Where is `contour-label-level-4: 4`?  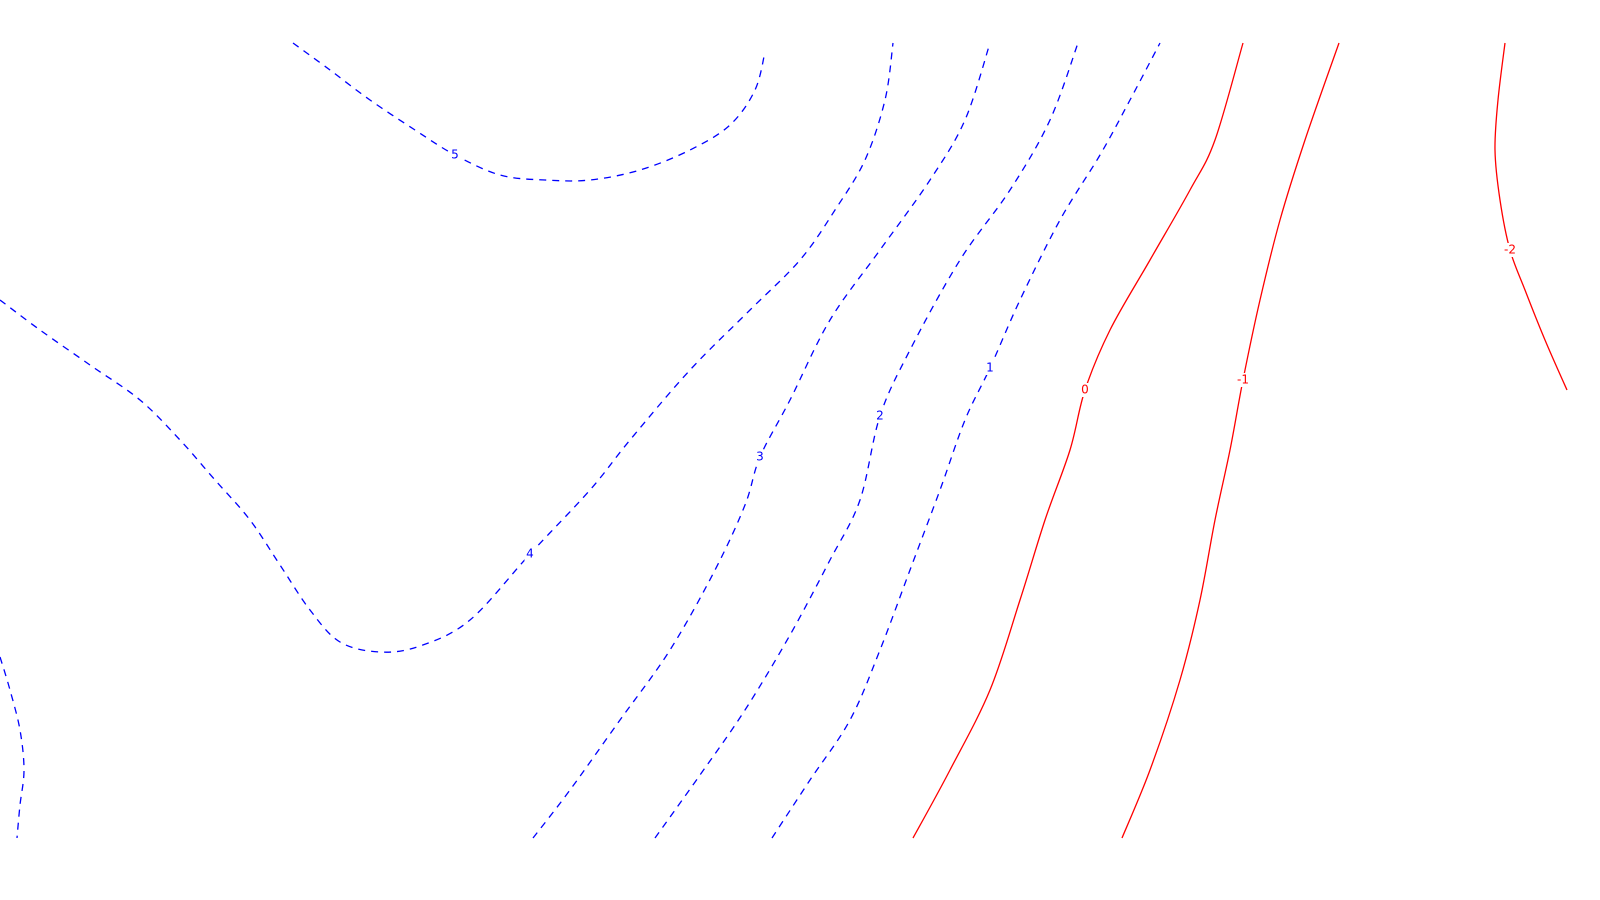 contour-label-level-4: 4 is located at coordinates (530, 554).